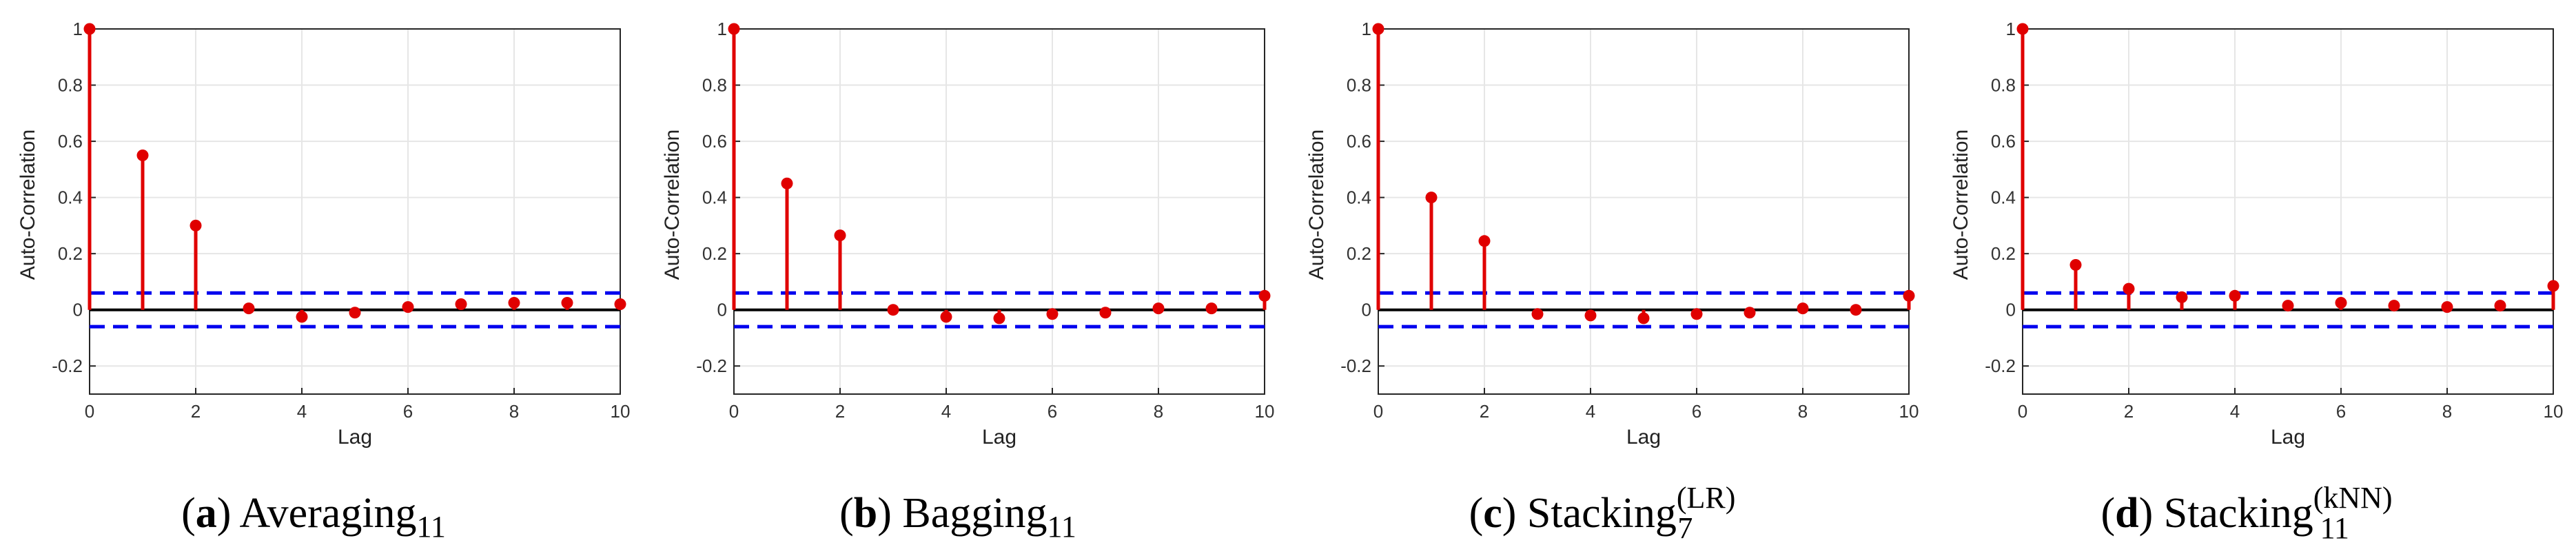  What do you see at coordinates (1602, 513) in the screenshot?
I see `panel-caption: (c) Stacking(LR) 7` at bounding box center [1602, 513].